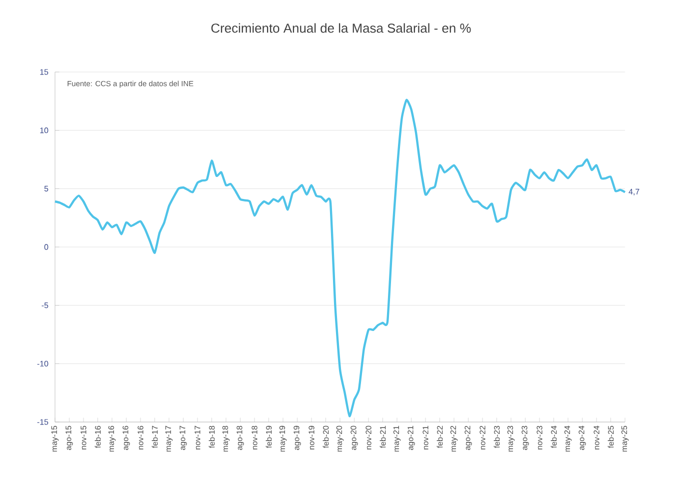 The height and width of the screenshot is (494, 683). I want to click on chart-title: Crecimiento Anual de la Masa Salarial - en %, so click(341, 28).